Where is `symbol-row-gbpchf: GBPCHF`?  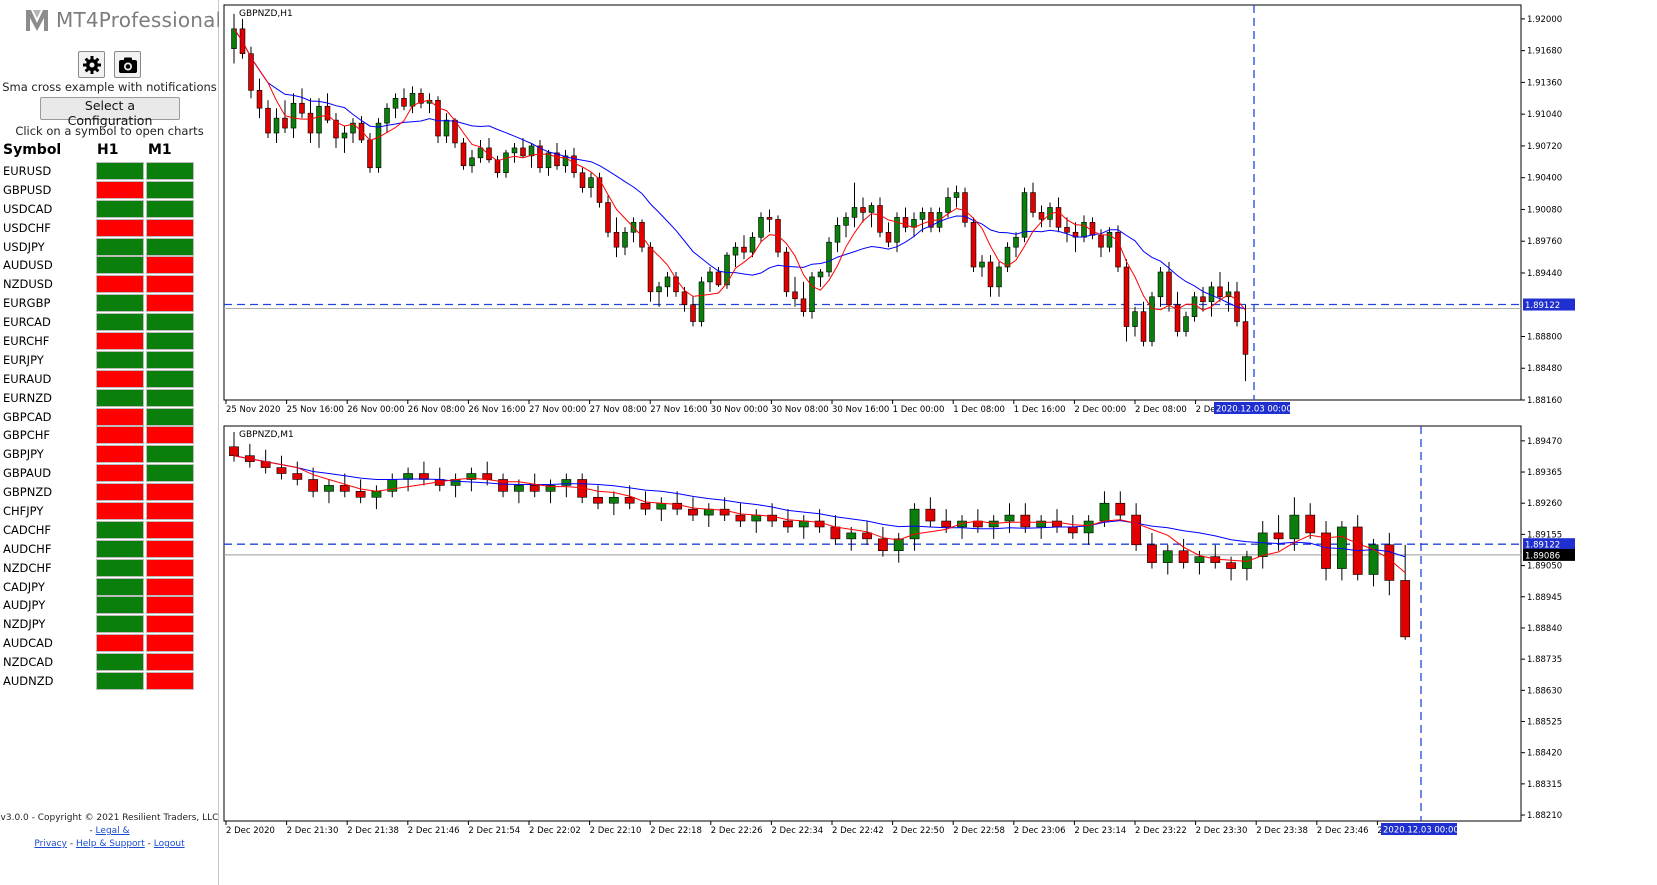 symbol-row-gbpchf: GBPCHF is located at coordinates (109, 435).